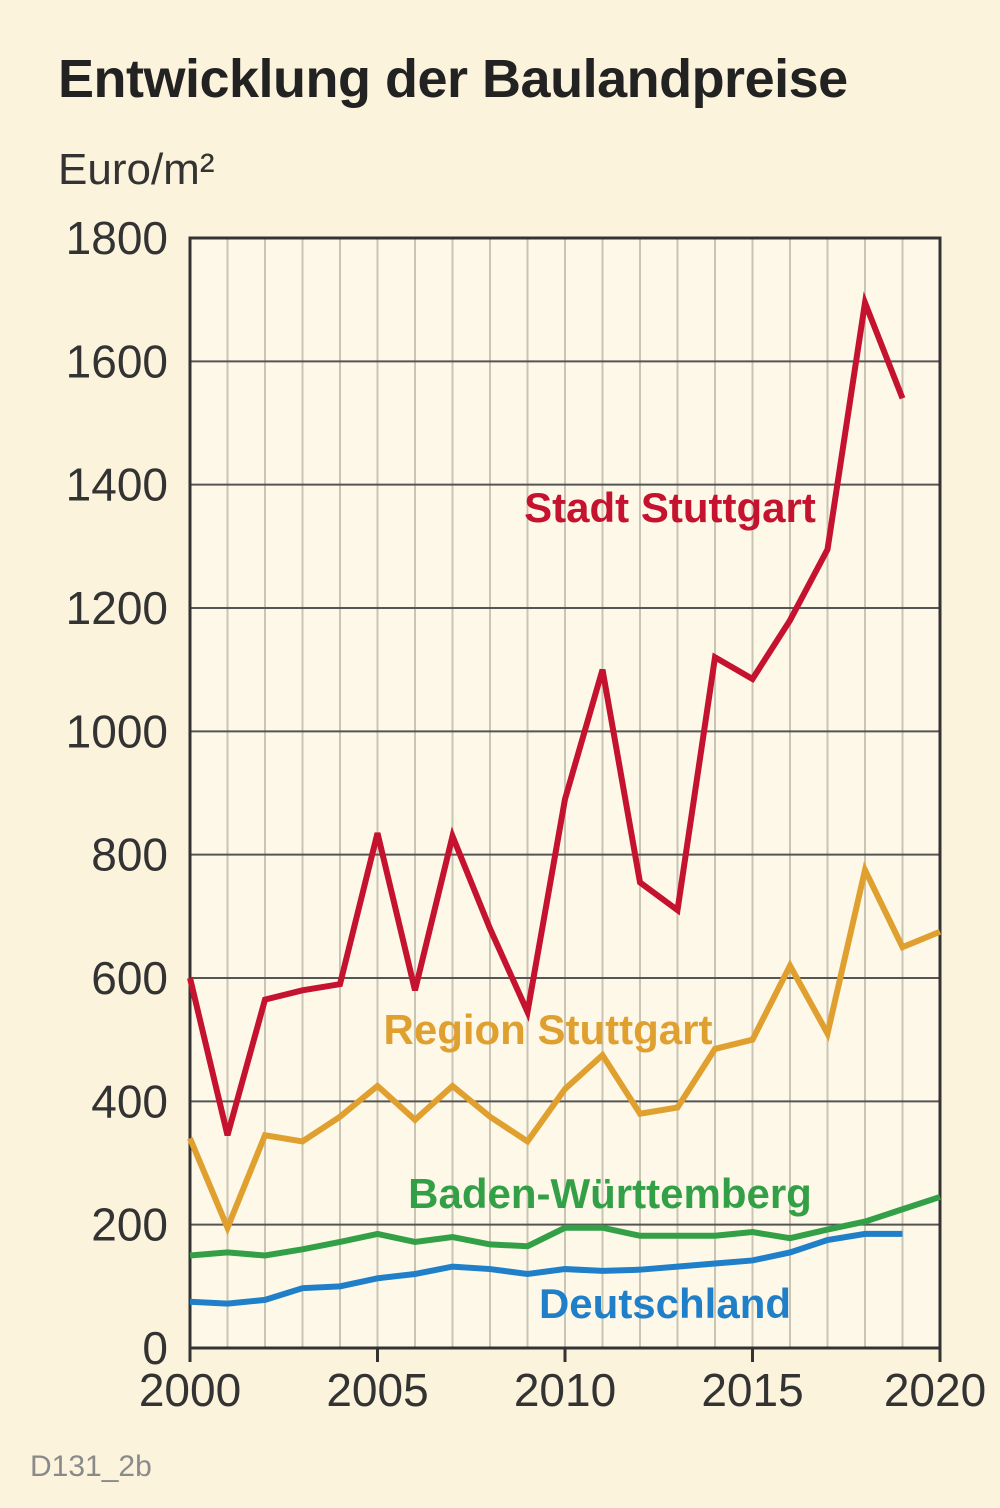 The image size is (1000, 1508). I want to click on x-tick-label: 2000, so click(190, 1390).